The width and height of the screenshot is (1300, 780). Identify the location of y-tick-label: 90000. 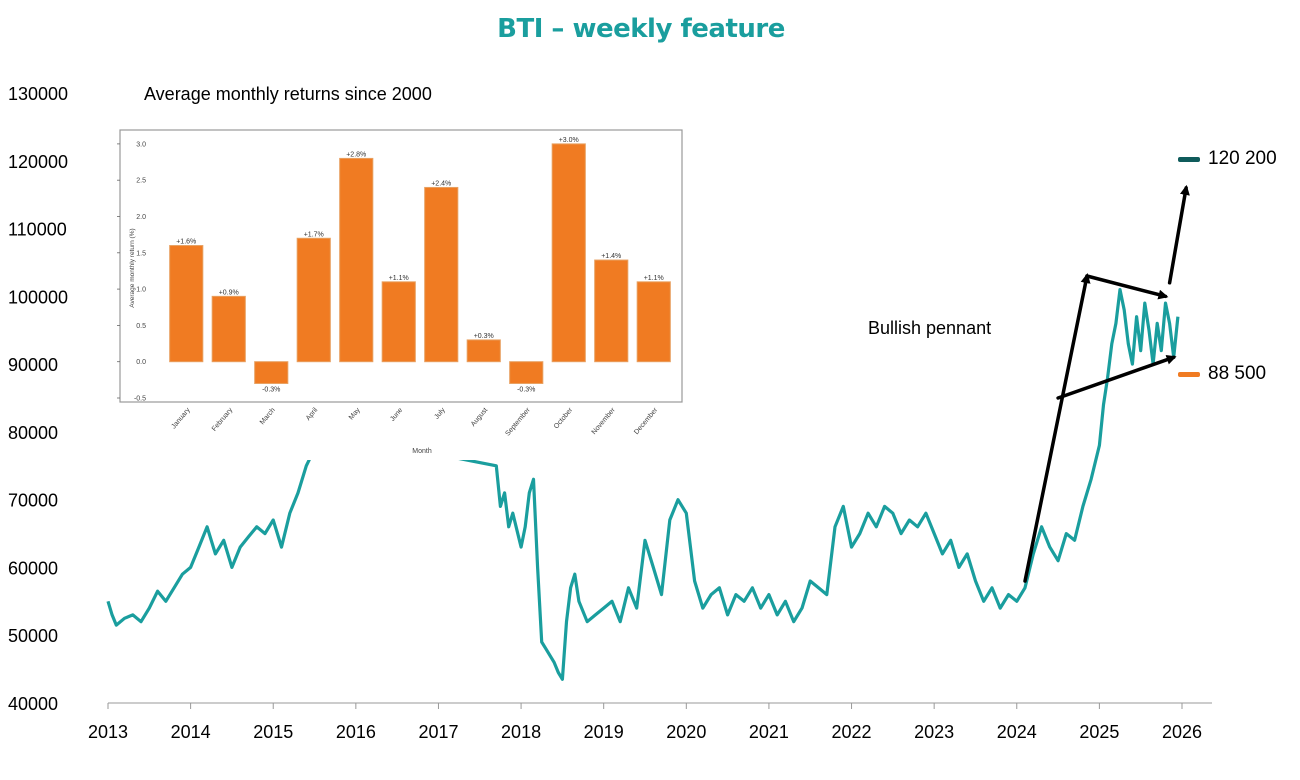
(33, 365).